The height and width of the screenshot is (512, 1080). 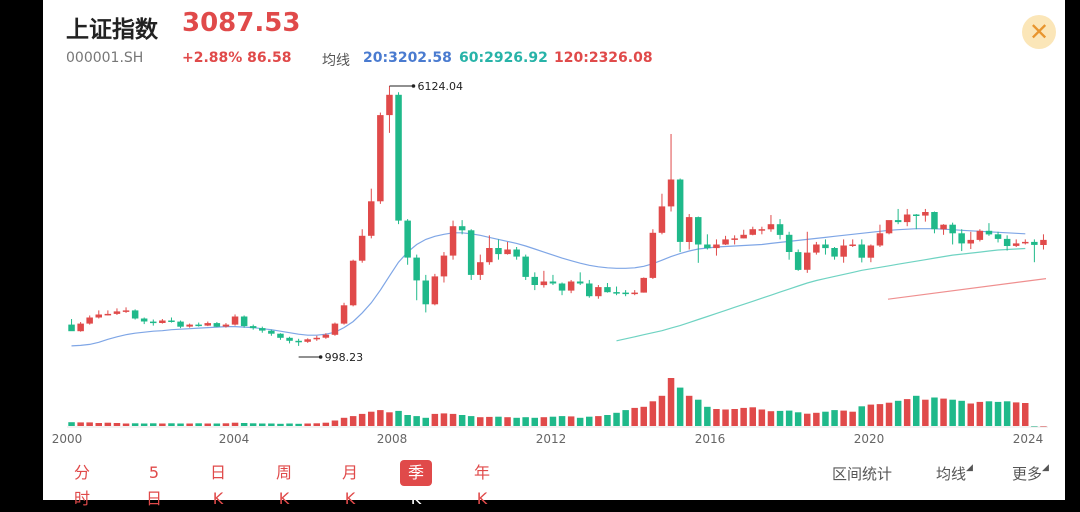 What do you see at coordinates (440, 86) in the screenshot?
I see `high-label: 6124.04` at bounding box center [440, 86].